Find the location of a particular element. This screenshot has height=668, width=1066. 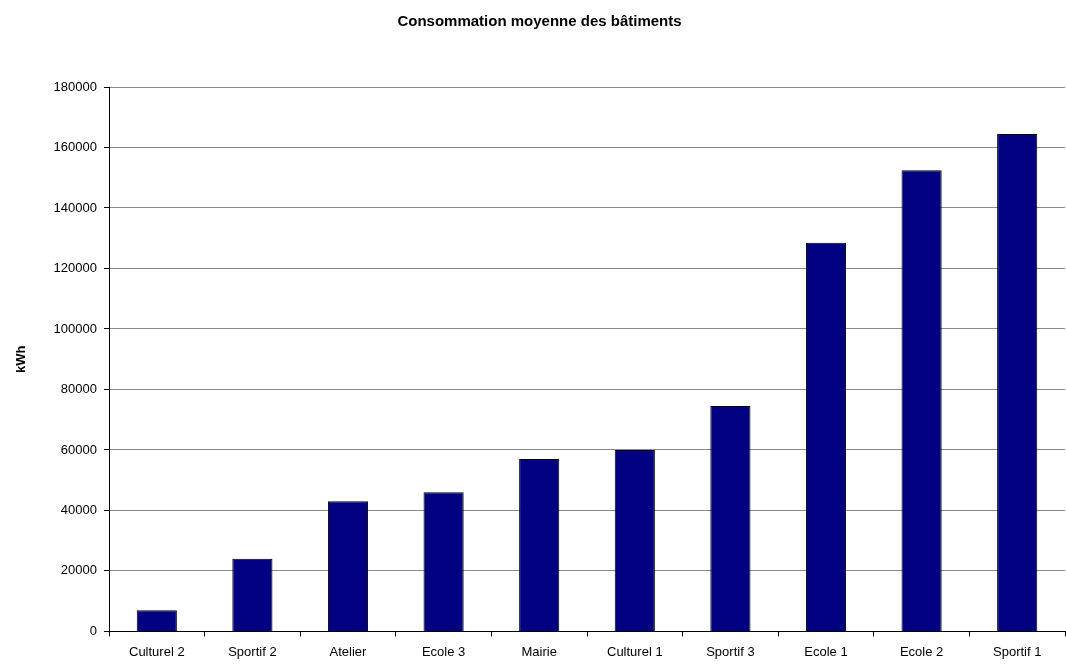

y-tick-label: 0 is located at coordinates (93, 630).